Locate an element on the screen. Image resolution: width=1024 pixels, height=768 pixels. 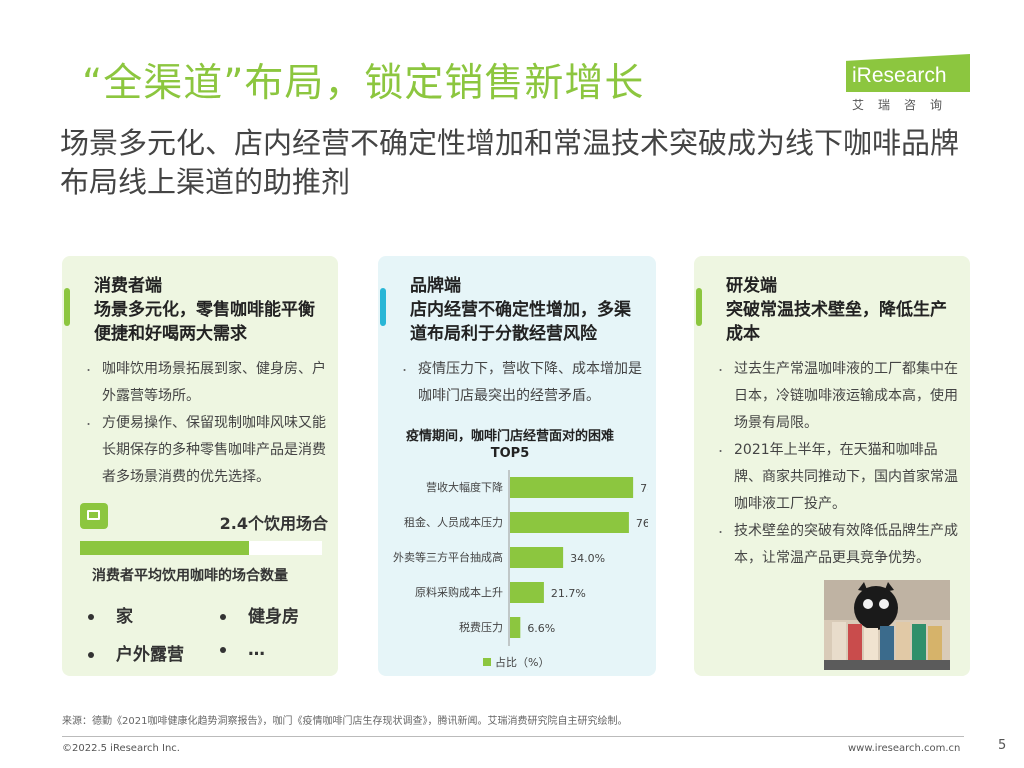
category-label: 营收大幅度下降 is located at coordinates (464, 487).